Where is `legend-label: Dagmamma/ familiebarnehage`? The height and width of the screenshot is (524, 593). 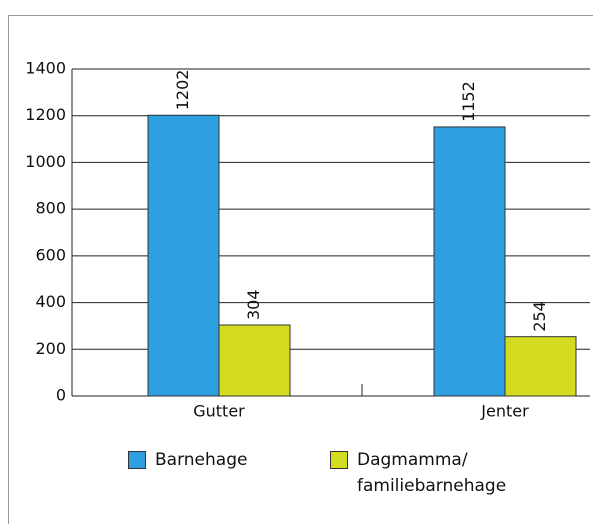 legend-label: Dagmamma/ familiebarnehage is located at coordinates (432, 473).